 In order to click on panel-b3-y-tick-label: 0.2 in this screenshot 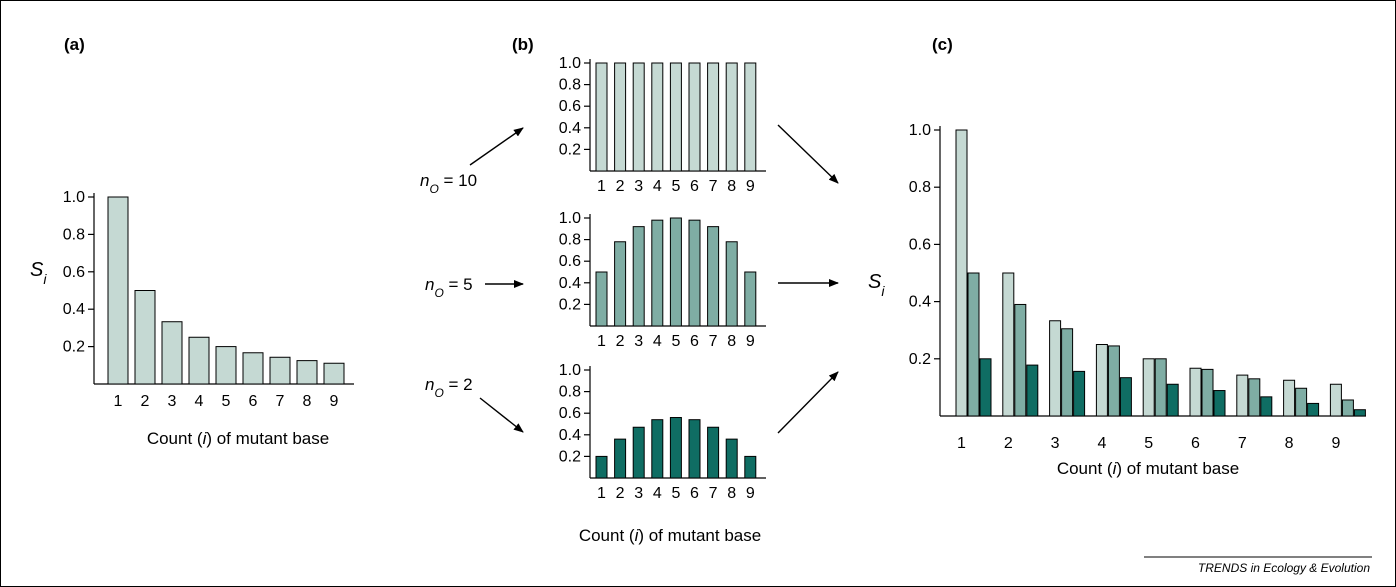, I will do `click(570, 456)`.